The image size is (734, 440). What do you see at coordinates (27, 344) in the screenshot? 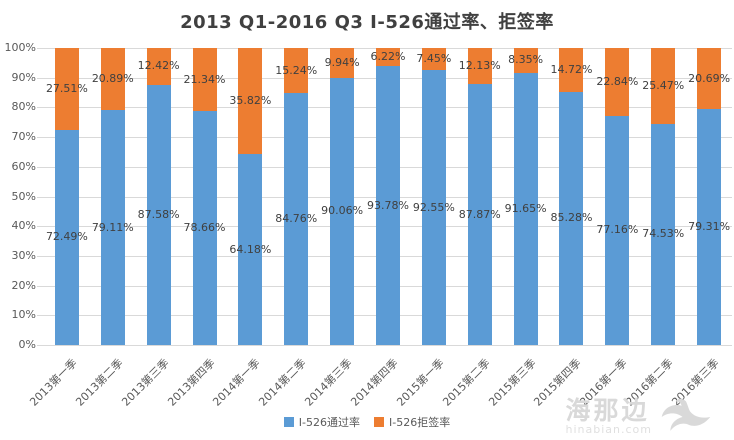
I see `y-tick-label: 0%` at bounding box center [27, 344].